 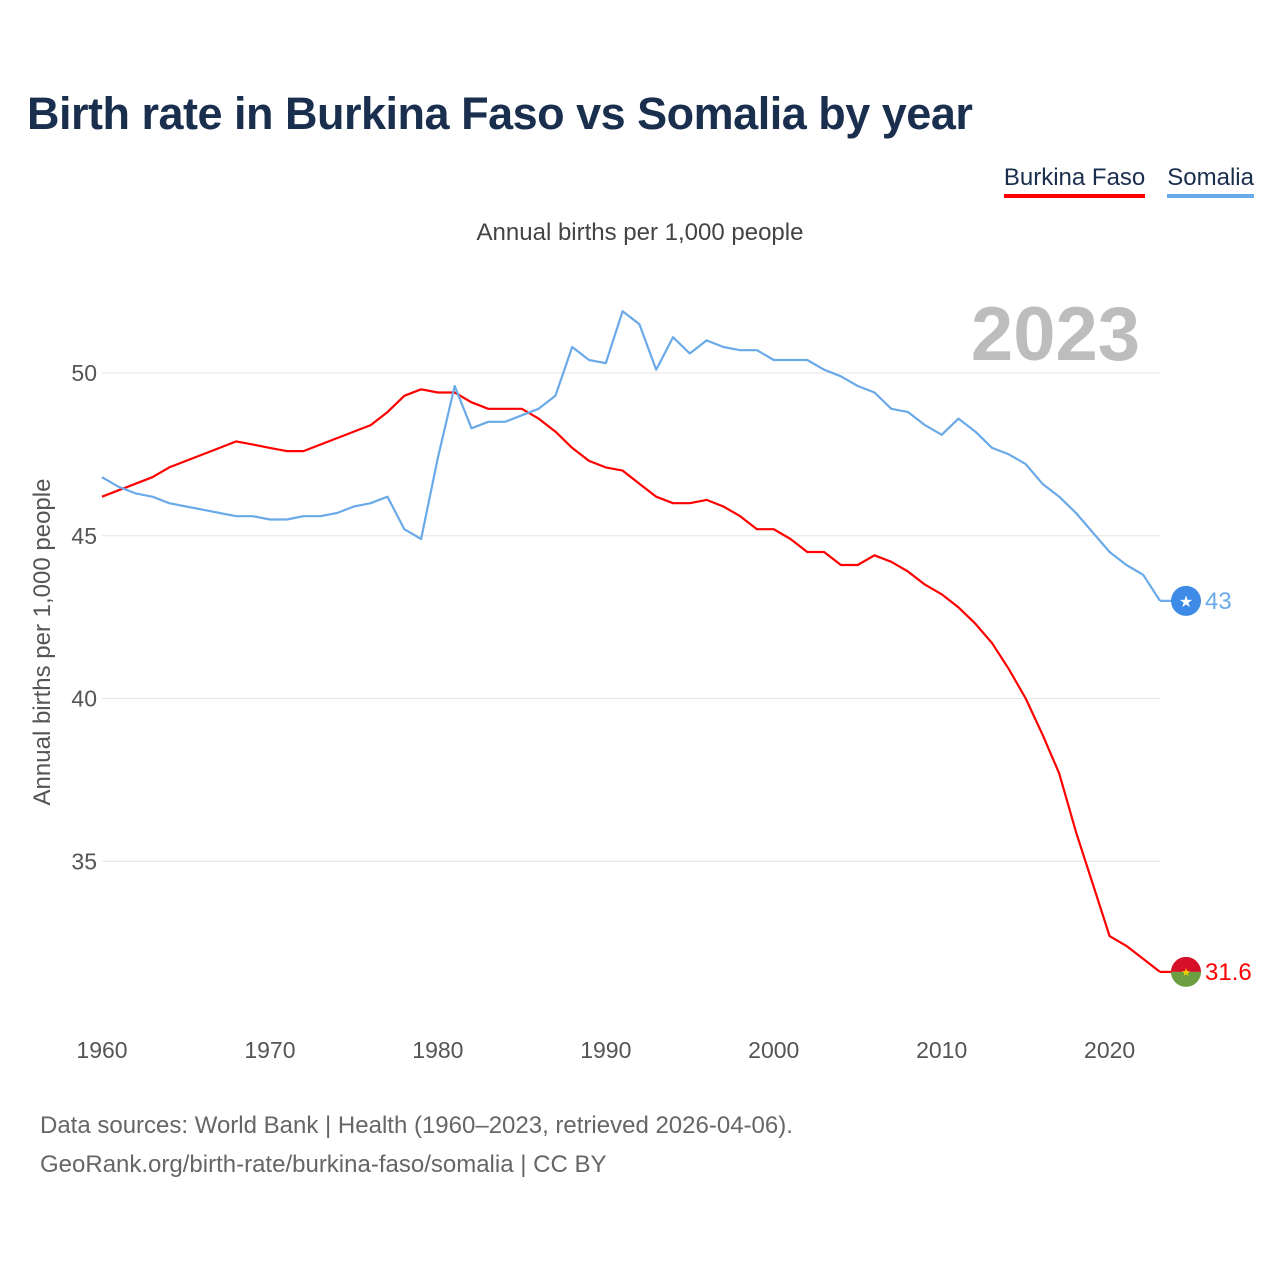 What do you see at coordinates (42, 642) in the screenshot?
I see `y-axis-label: Annual births per 1,000 people` at bounding box center [42, 642].